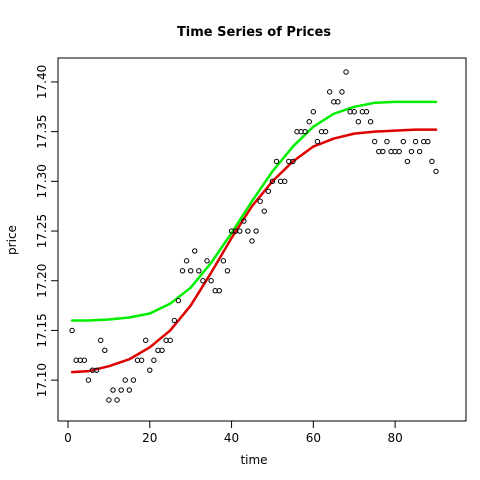  What do you see at coordinates (254, 32) in the screenshot?
I see `chart-title: Time Series of Prices` at bounding box center [254, 32].